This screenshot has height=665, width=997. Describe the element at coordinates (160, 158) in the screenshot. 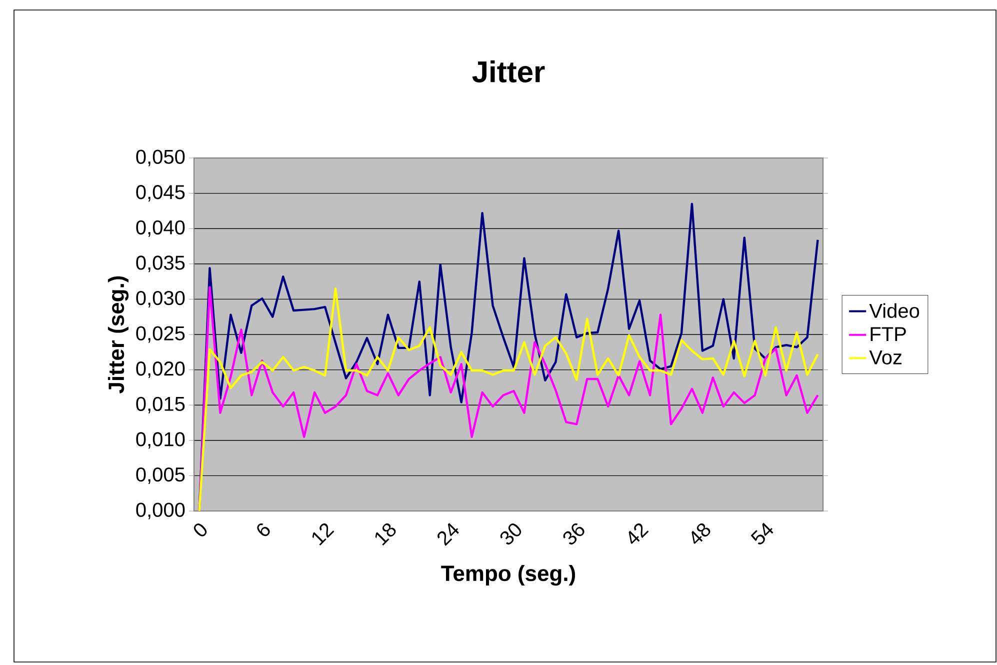

I see `y-tick-label: 0,050` at that location.